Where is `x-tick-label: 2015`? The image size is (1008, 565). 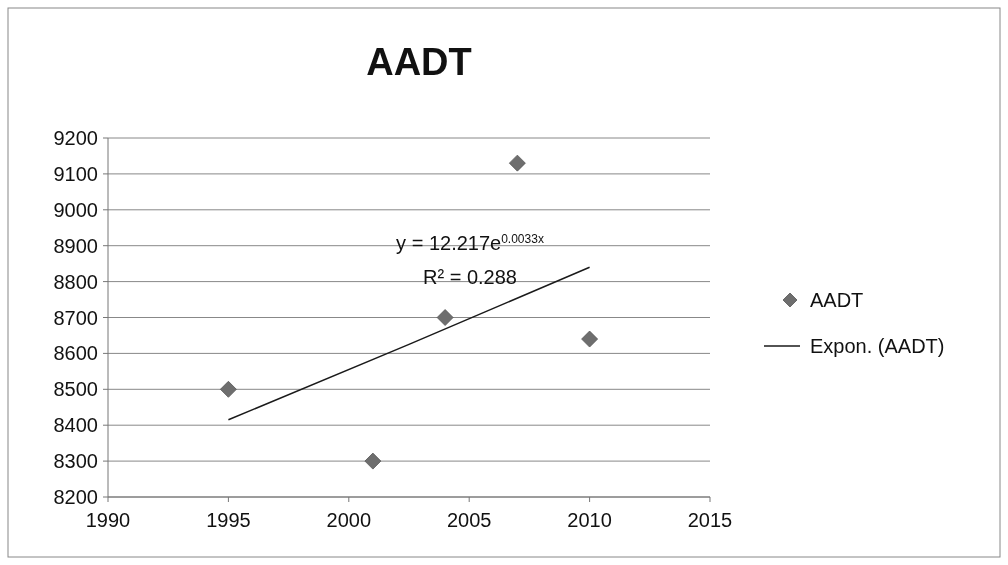
x-tick-label: 2015 is located at coordinates (710, 520).